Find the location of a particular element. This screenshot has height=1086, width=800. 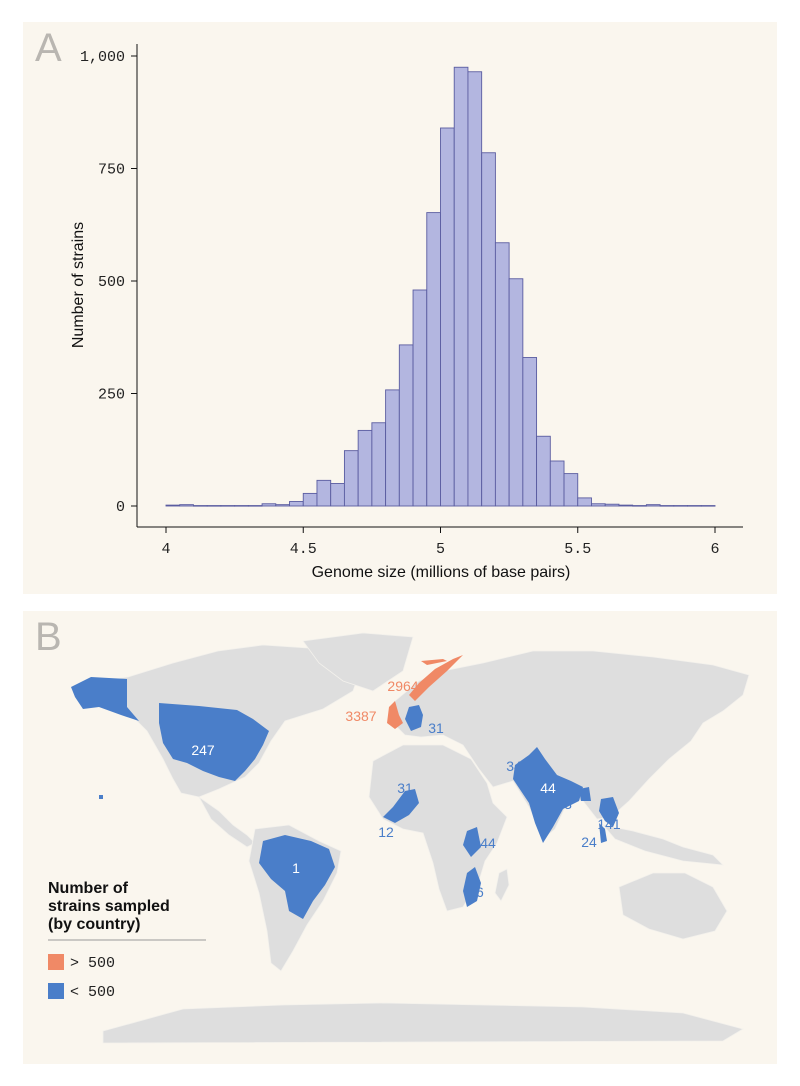

region-hawaii is located at coordinates (101, 797).